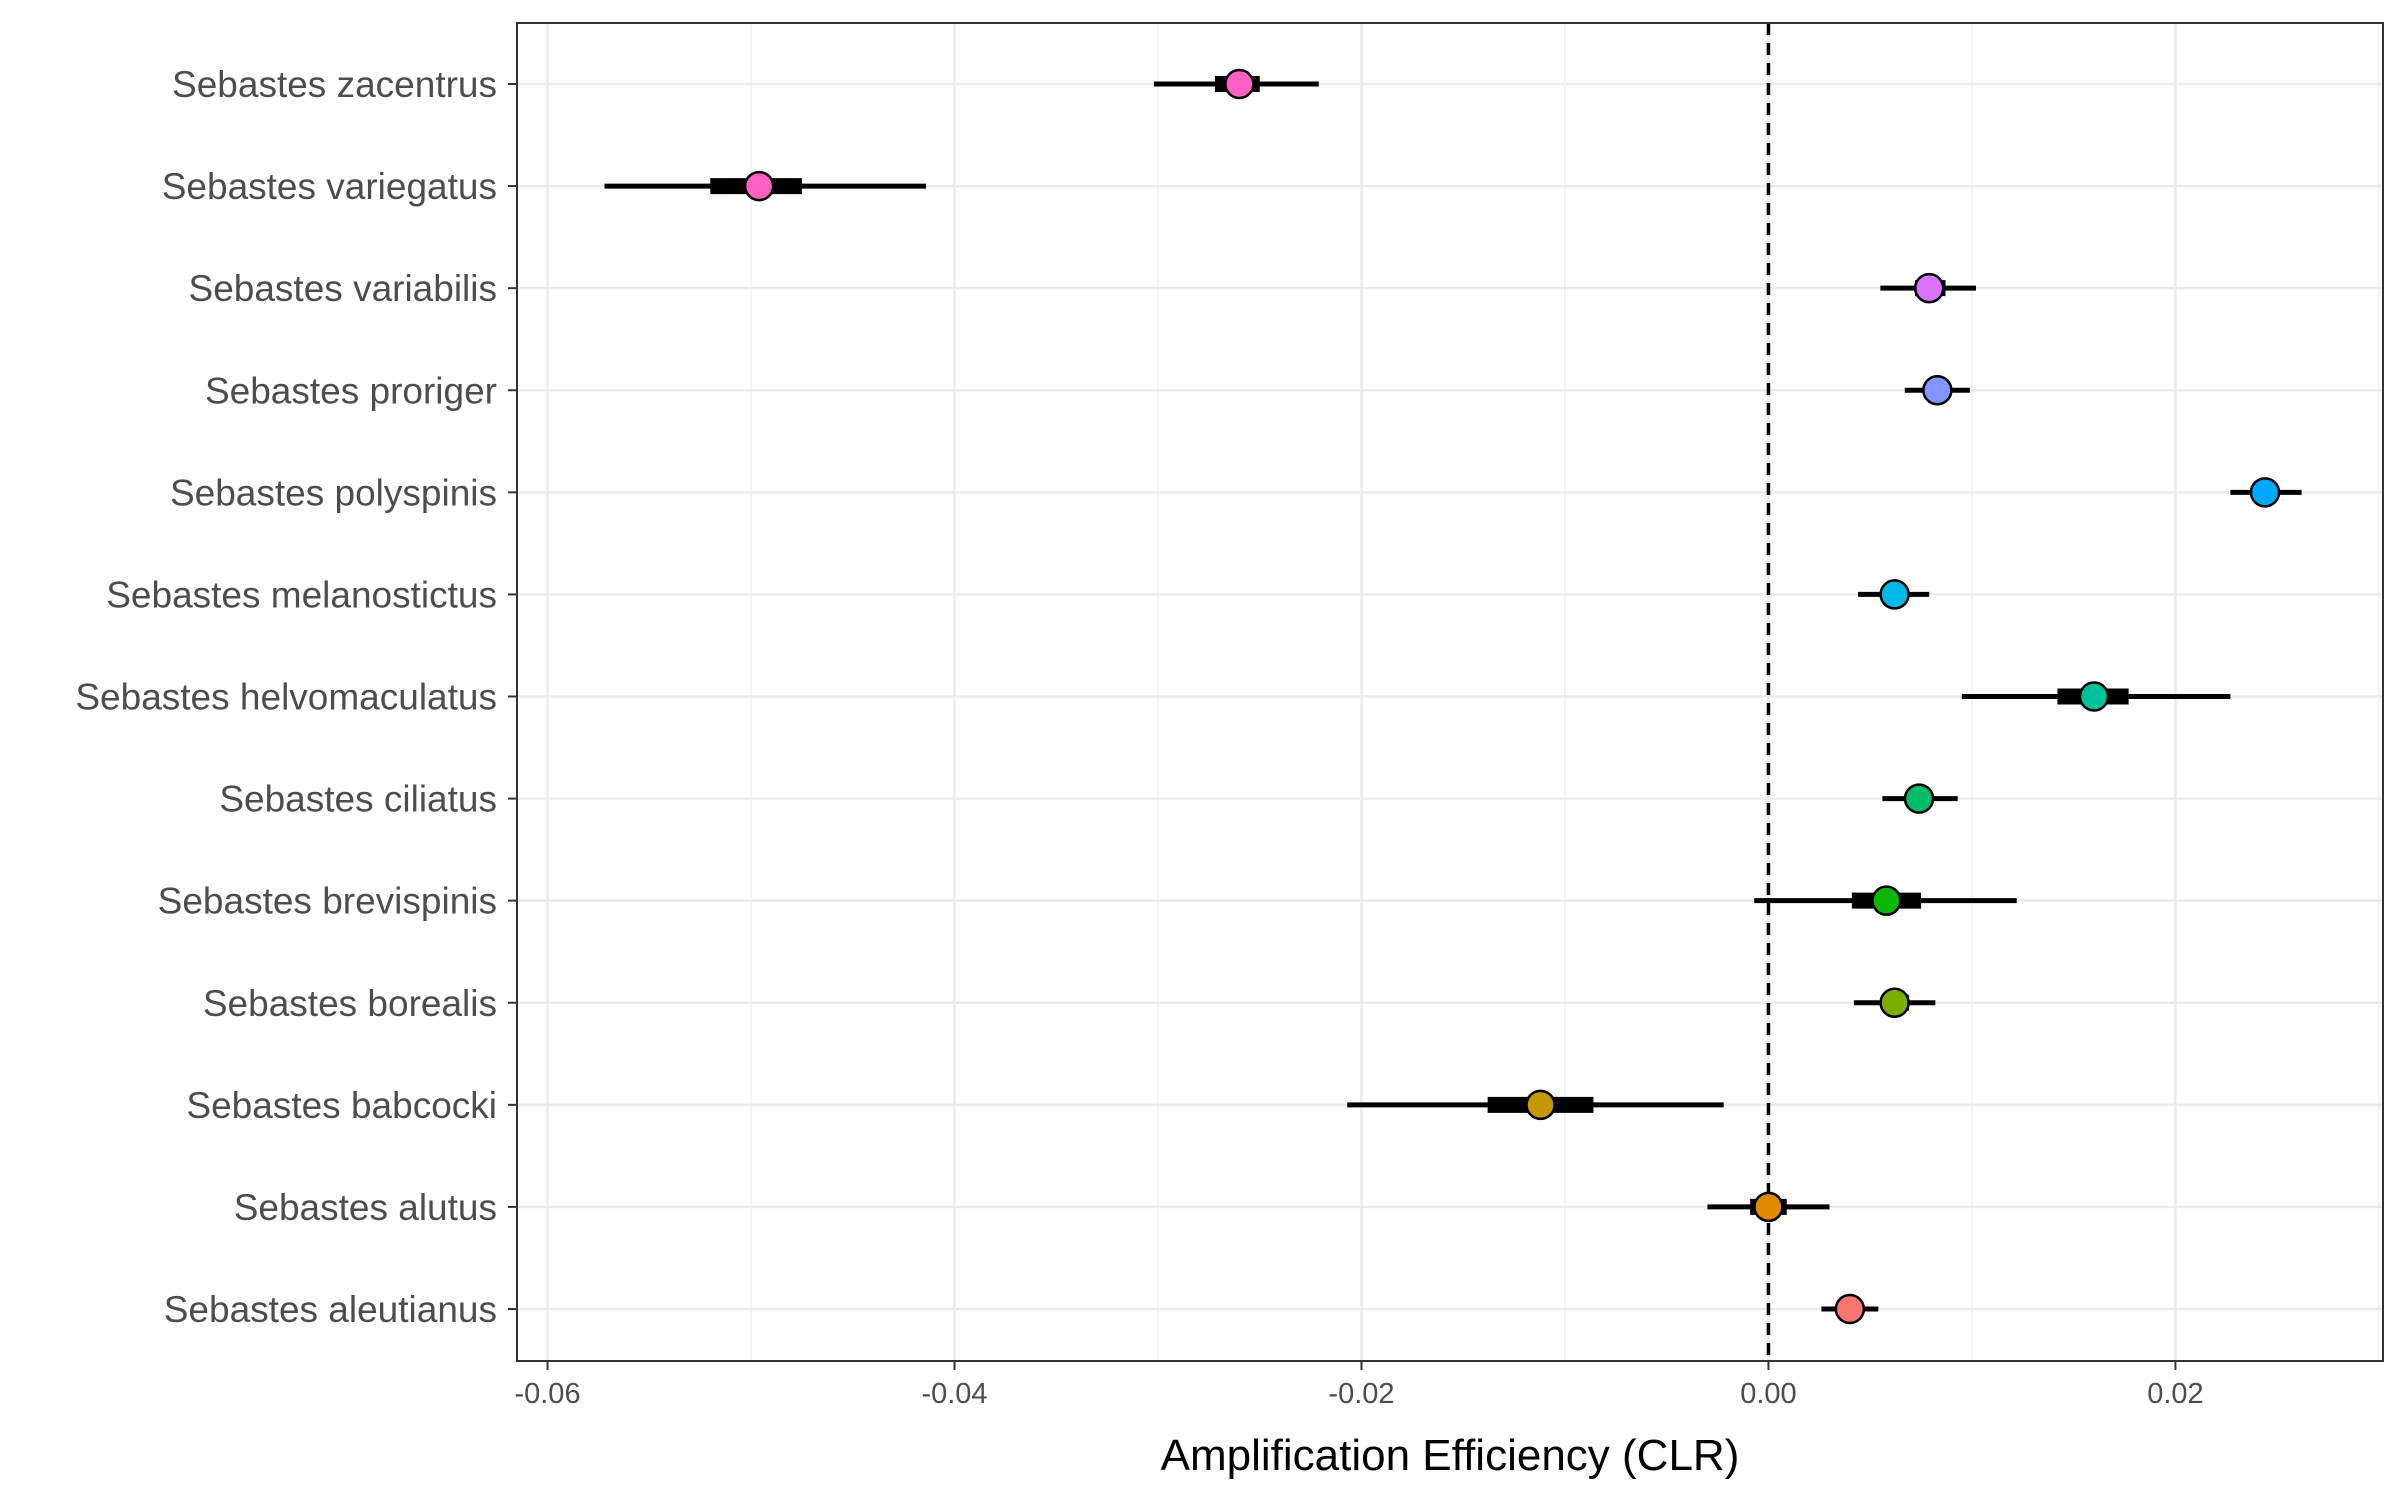  What do you see at coordinates (954, 1394) in the screenshot?
I see `x-tick-label: -0.04` at bounding box center [954, 1394].